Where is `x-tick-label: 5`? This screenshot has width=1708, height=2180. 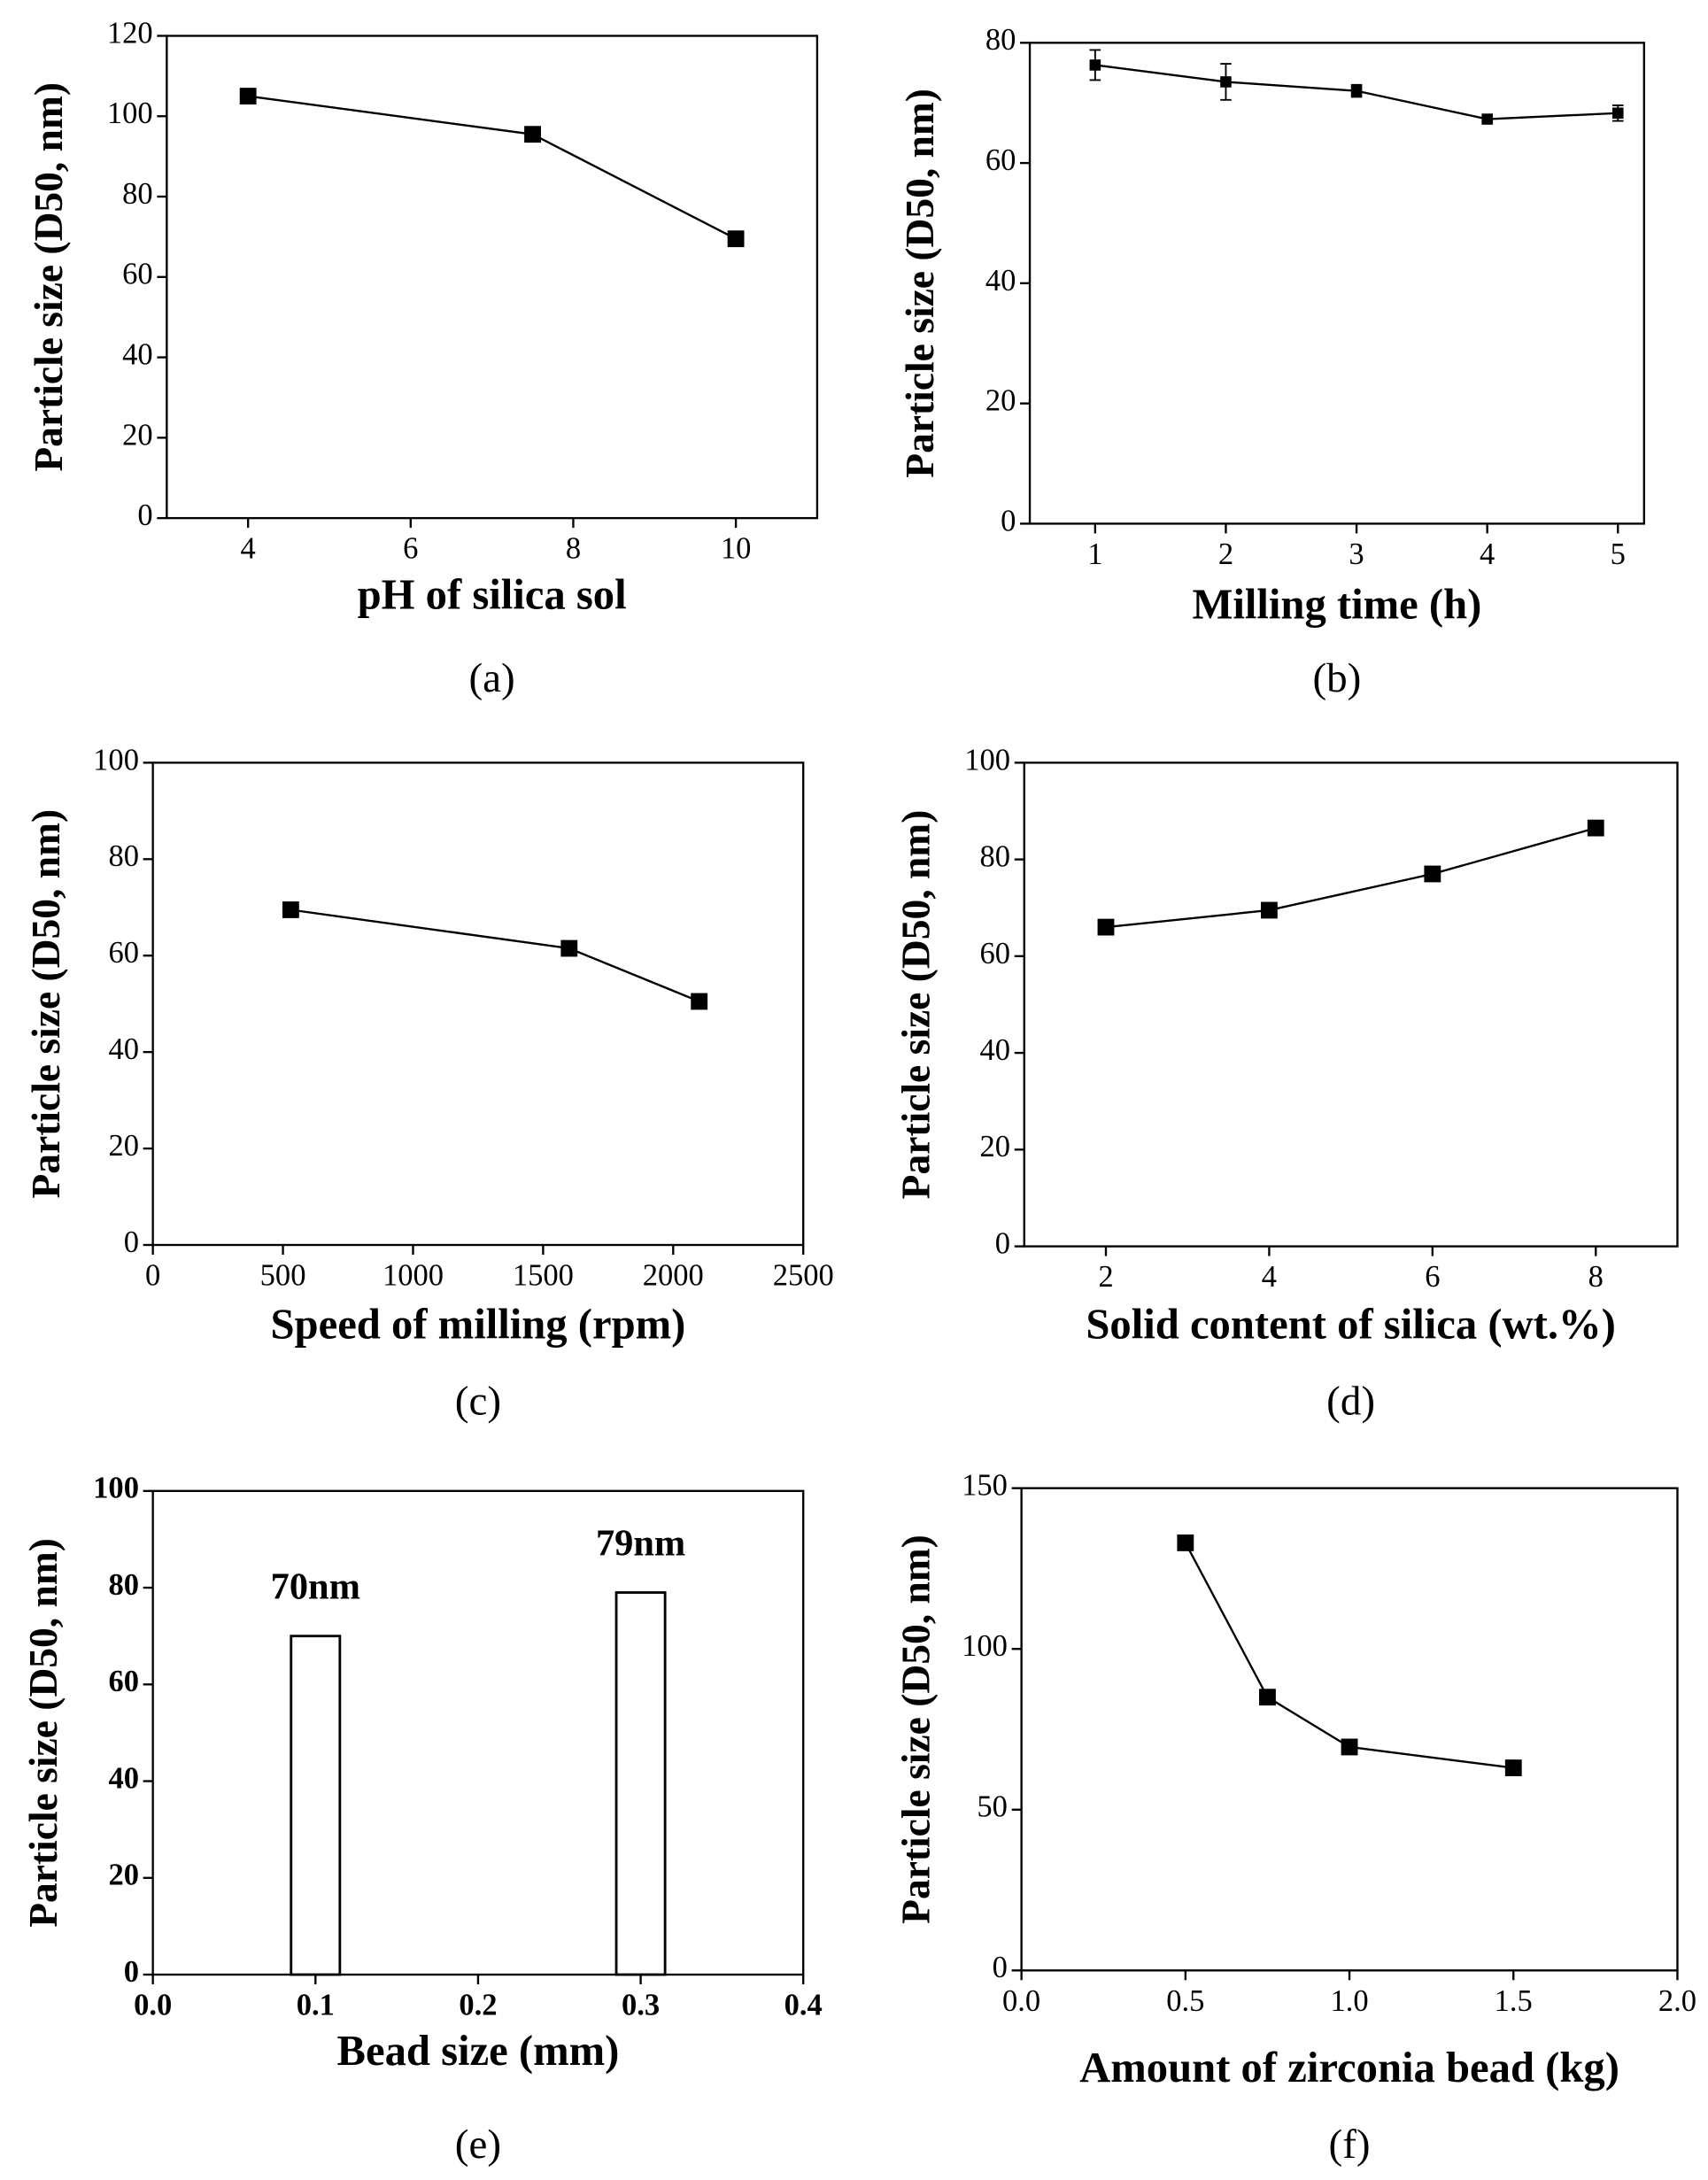
x-tick-label: 5 is located at coordinates (1618, 554).